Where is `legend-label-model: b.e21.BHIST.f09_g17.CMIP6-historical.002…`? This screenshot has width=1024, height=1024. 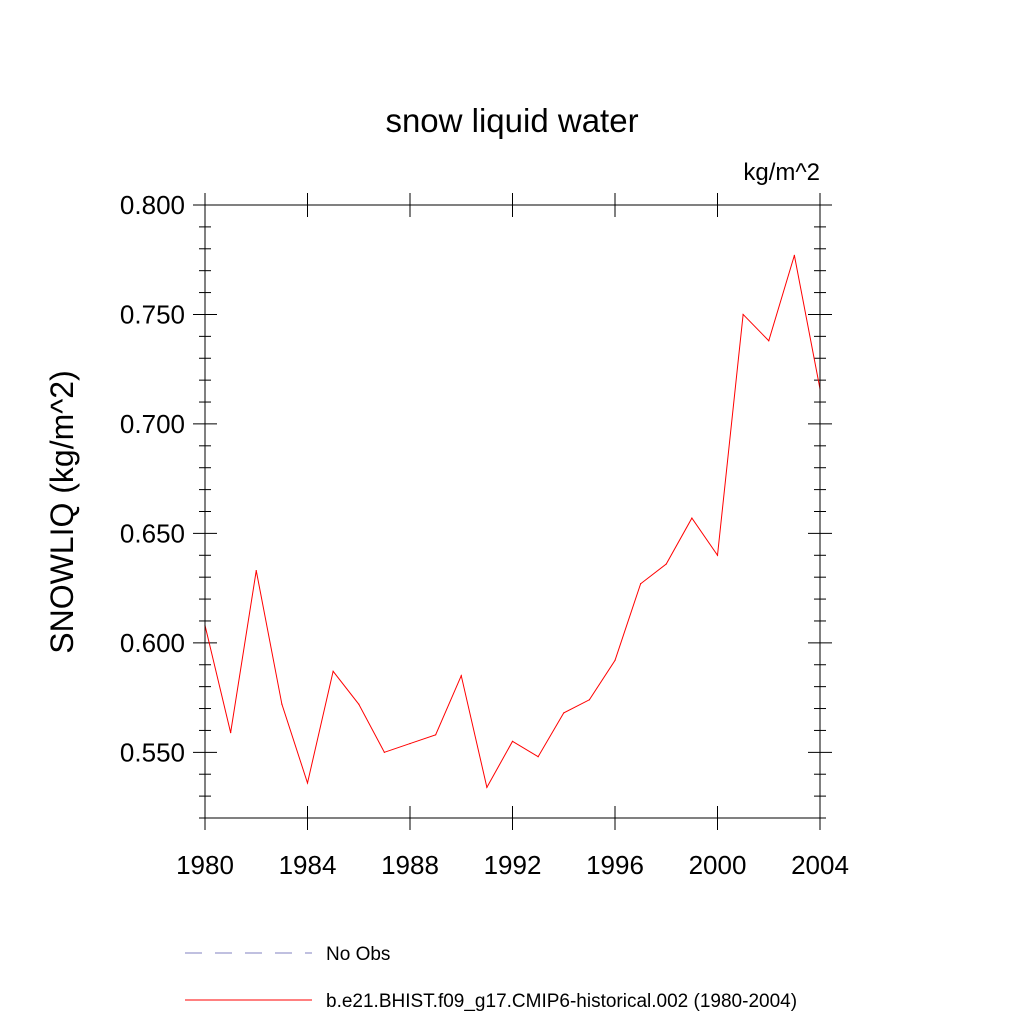 legend-label-model: b.e21.BHIST.f09_g17.CMIP6-historical.002… is located at coordinates (561, 1001).